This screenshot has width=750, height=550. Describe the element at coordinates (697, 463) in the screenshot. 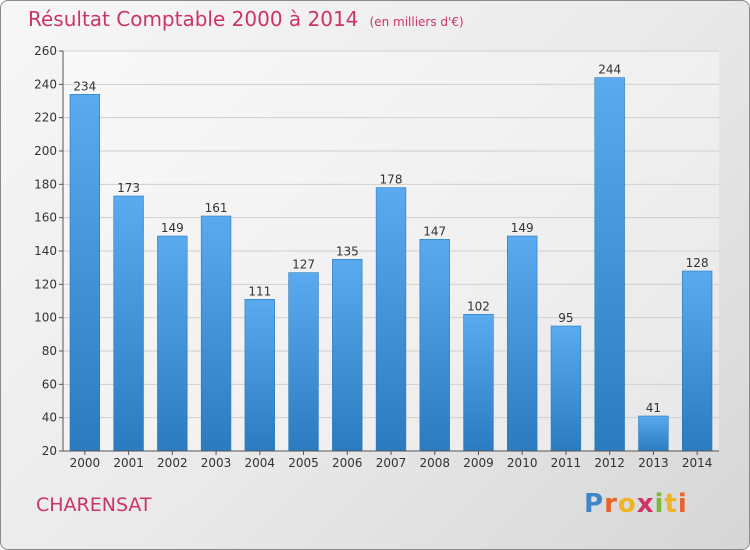

I see `x-tick-label: 2014` at that location.